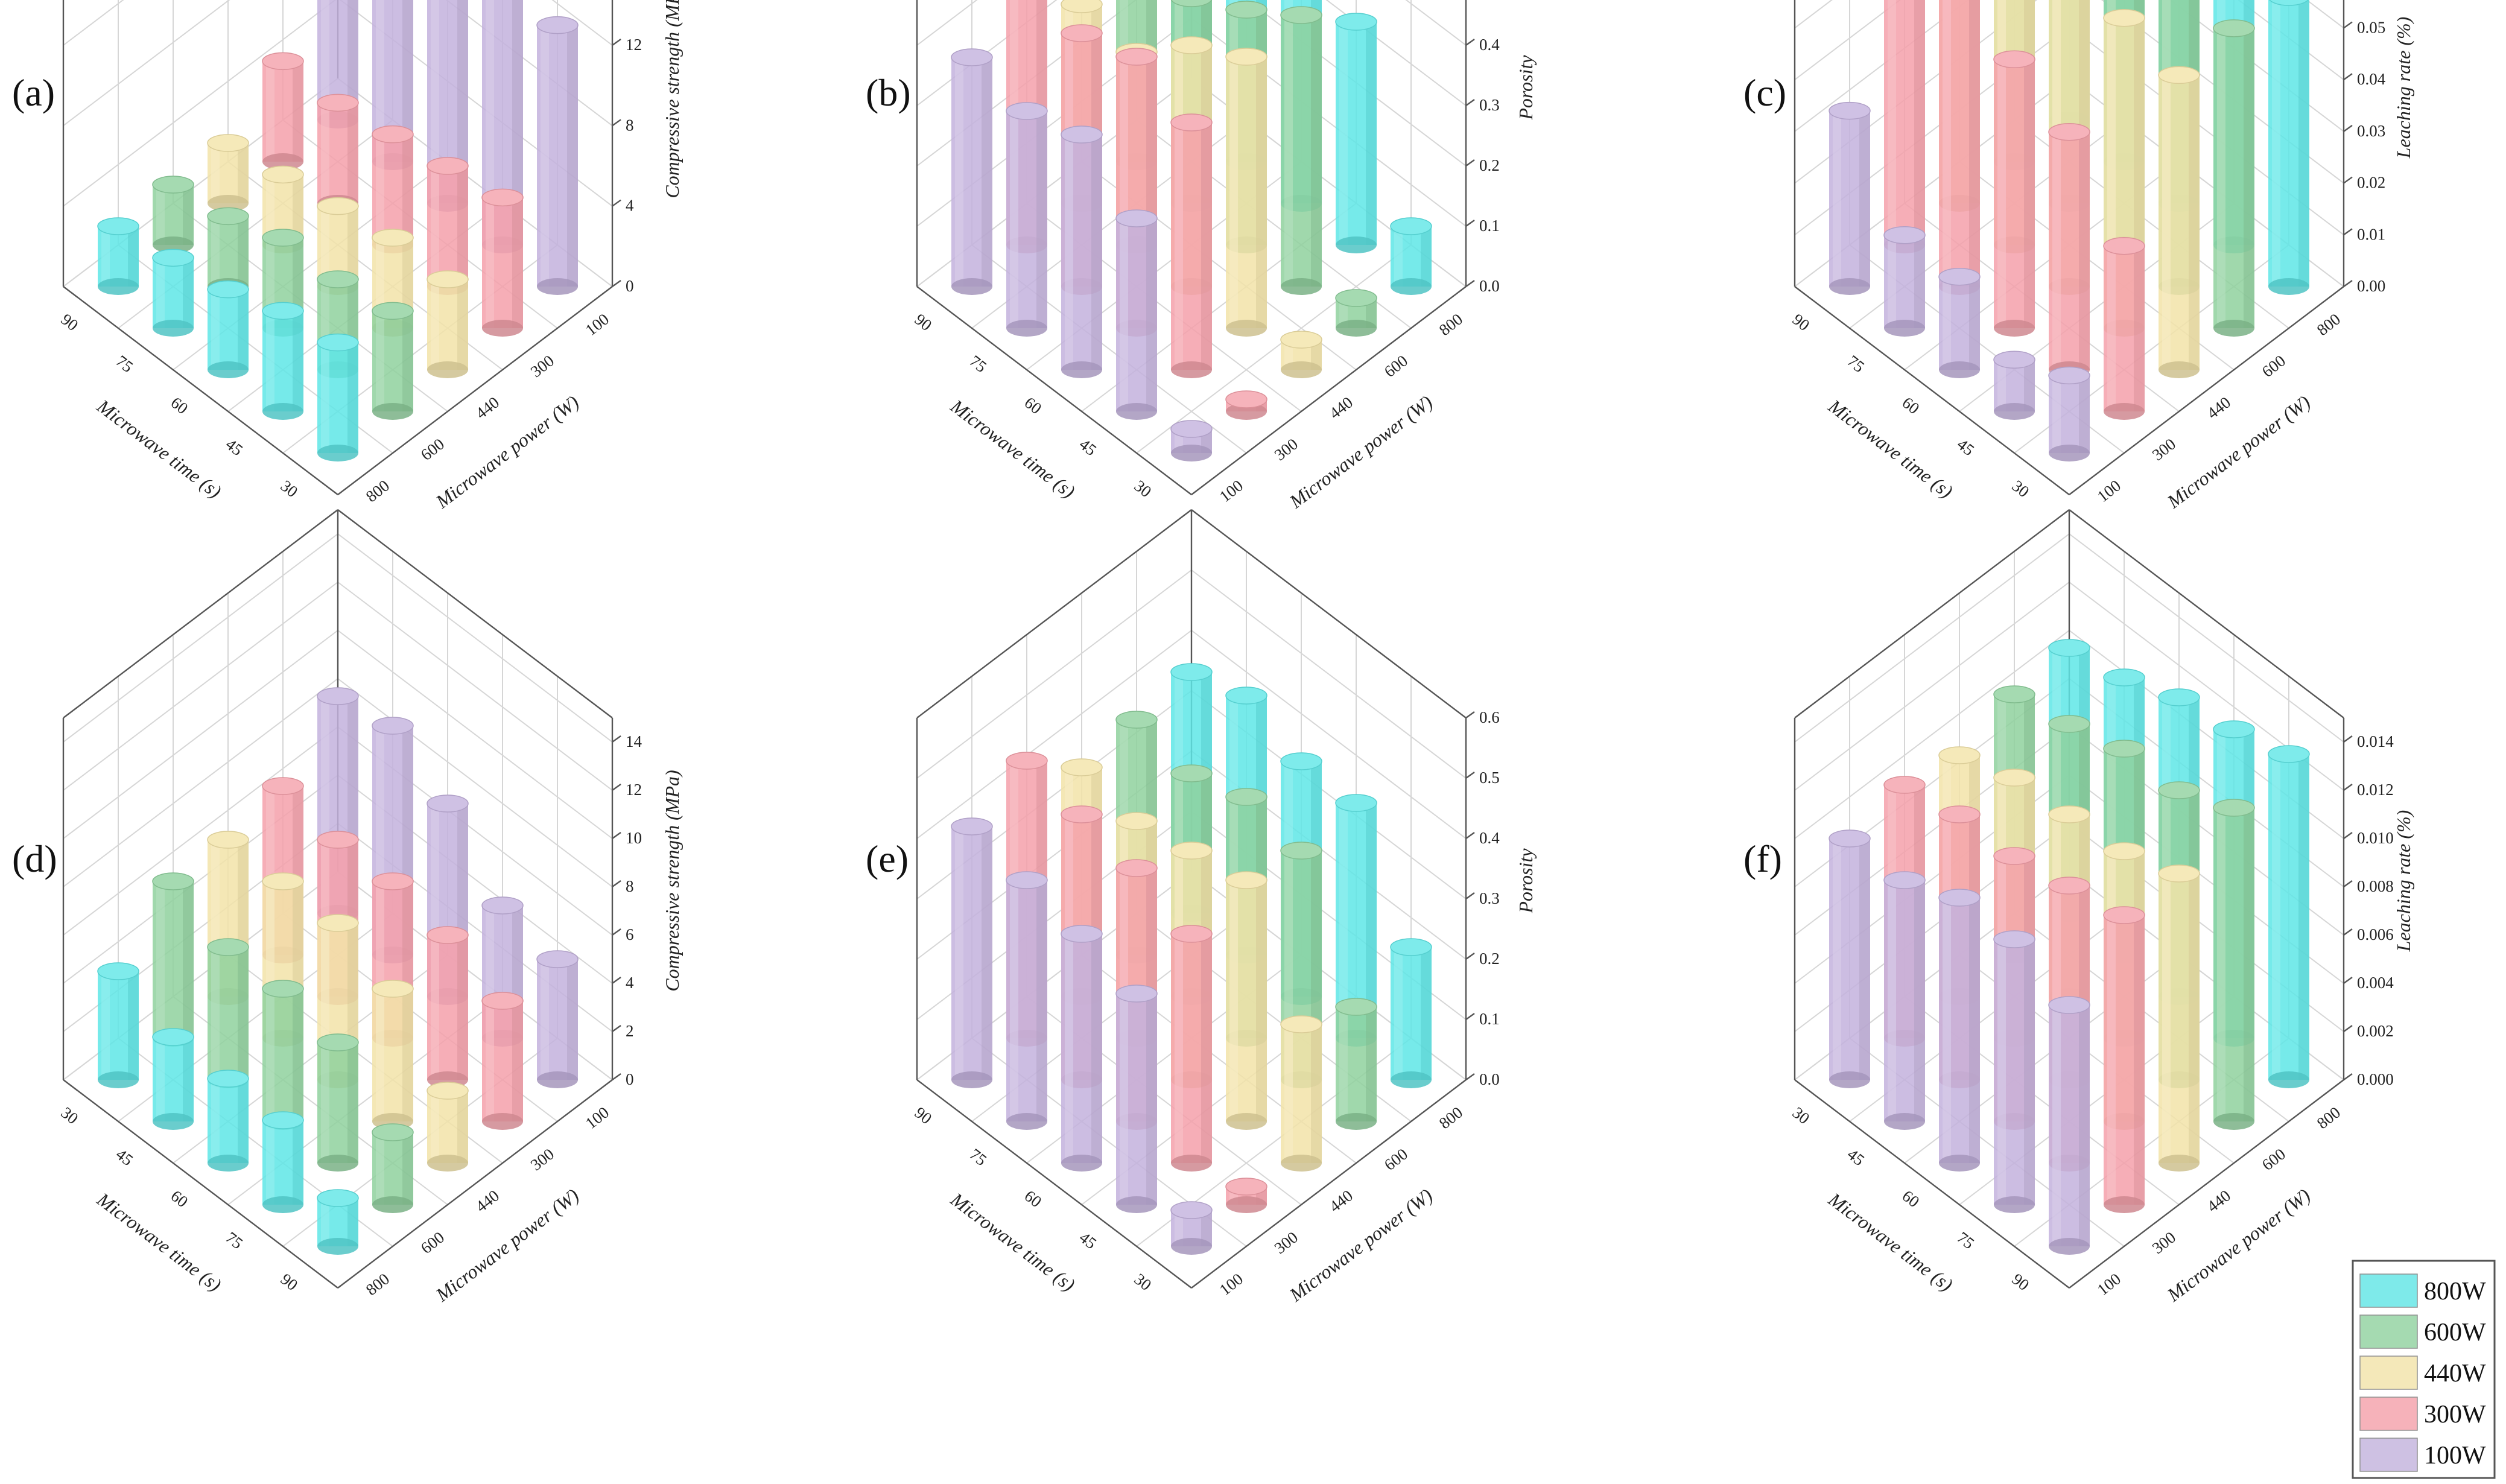 This screenshot has width=2506, height=1484. I want to click on panel-label: (e), so click(888, 858).